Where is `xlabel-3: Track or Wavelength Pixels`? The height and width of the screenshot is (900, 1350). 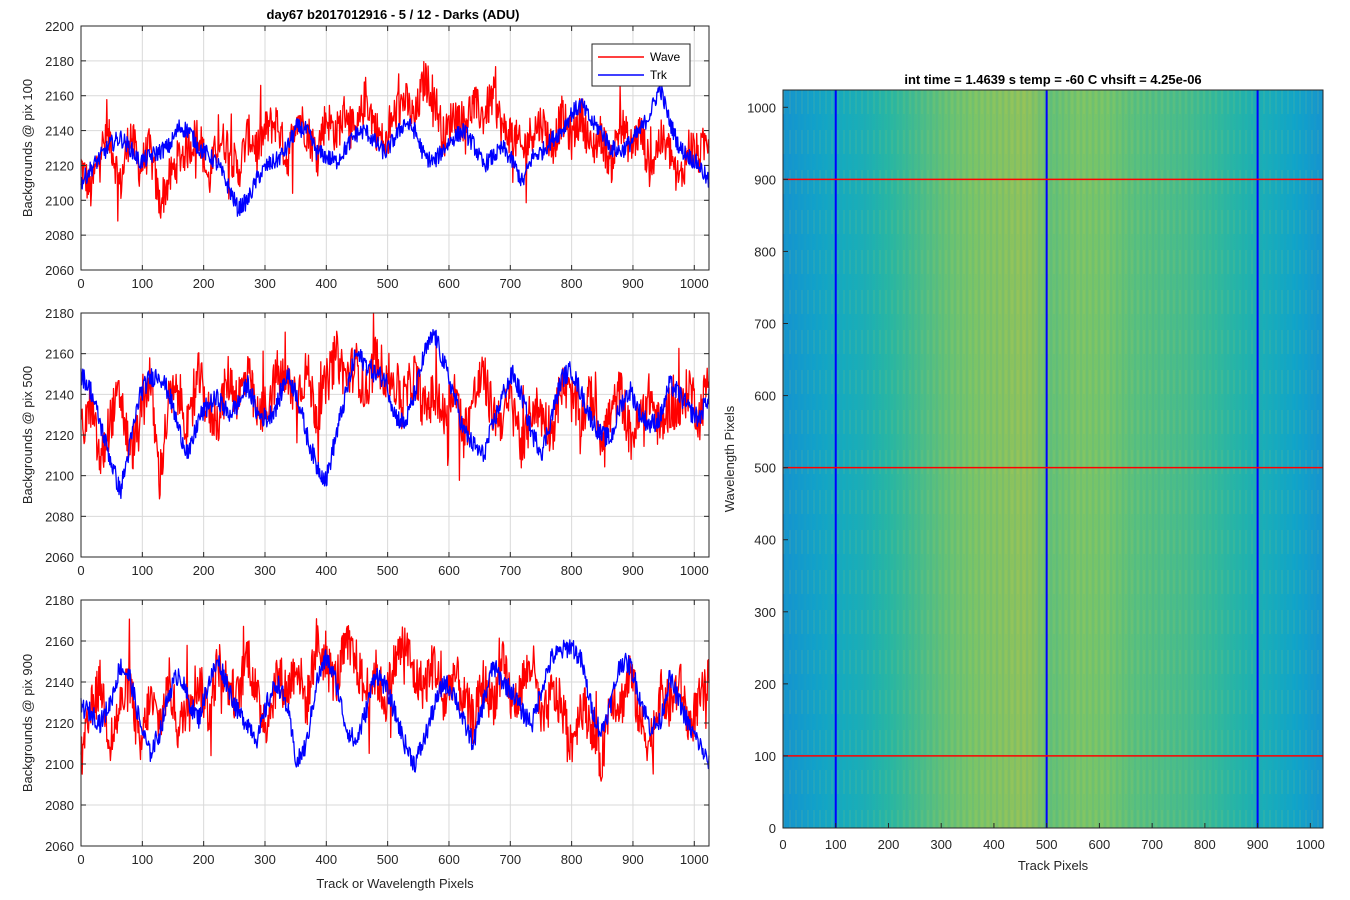
xlabel-3: Track or Wavelength Pixels is located at coordinates (395, 883).